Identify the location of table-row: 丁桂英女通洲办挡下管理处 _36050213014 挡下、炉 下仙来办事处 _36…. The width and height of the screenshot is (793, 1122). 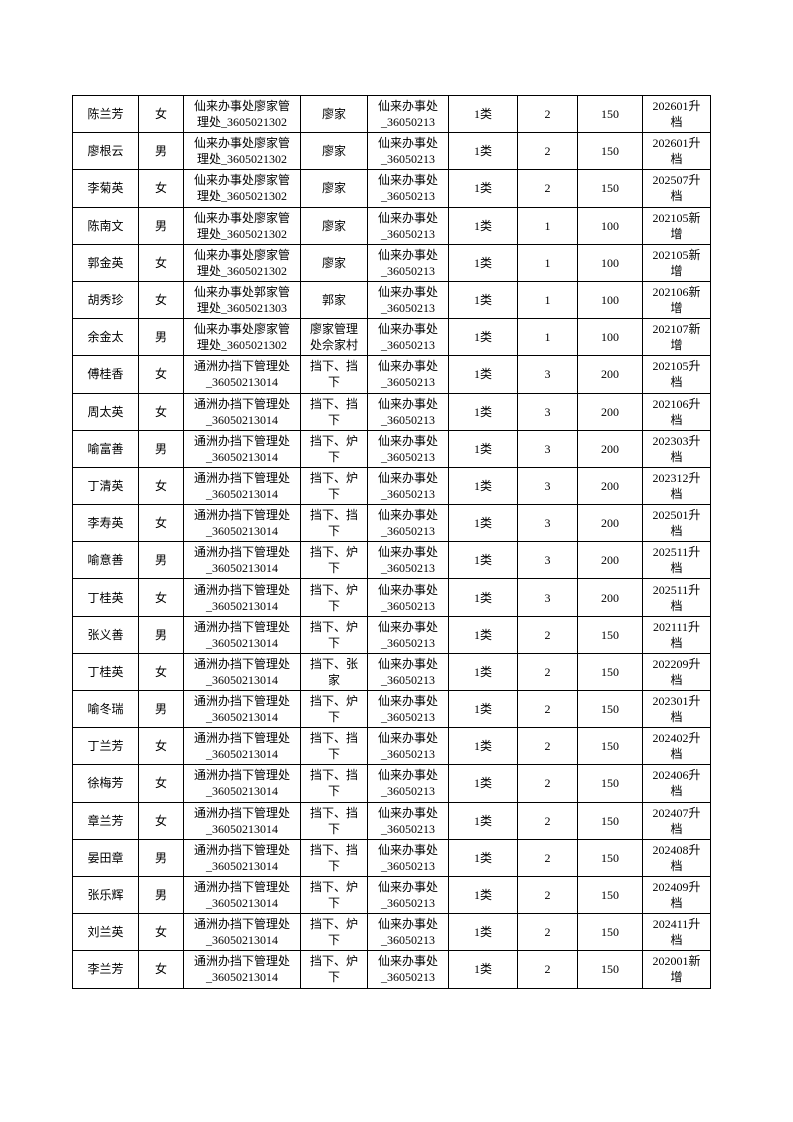
(391, 597).